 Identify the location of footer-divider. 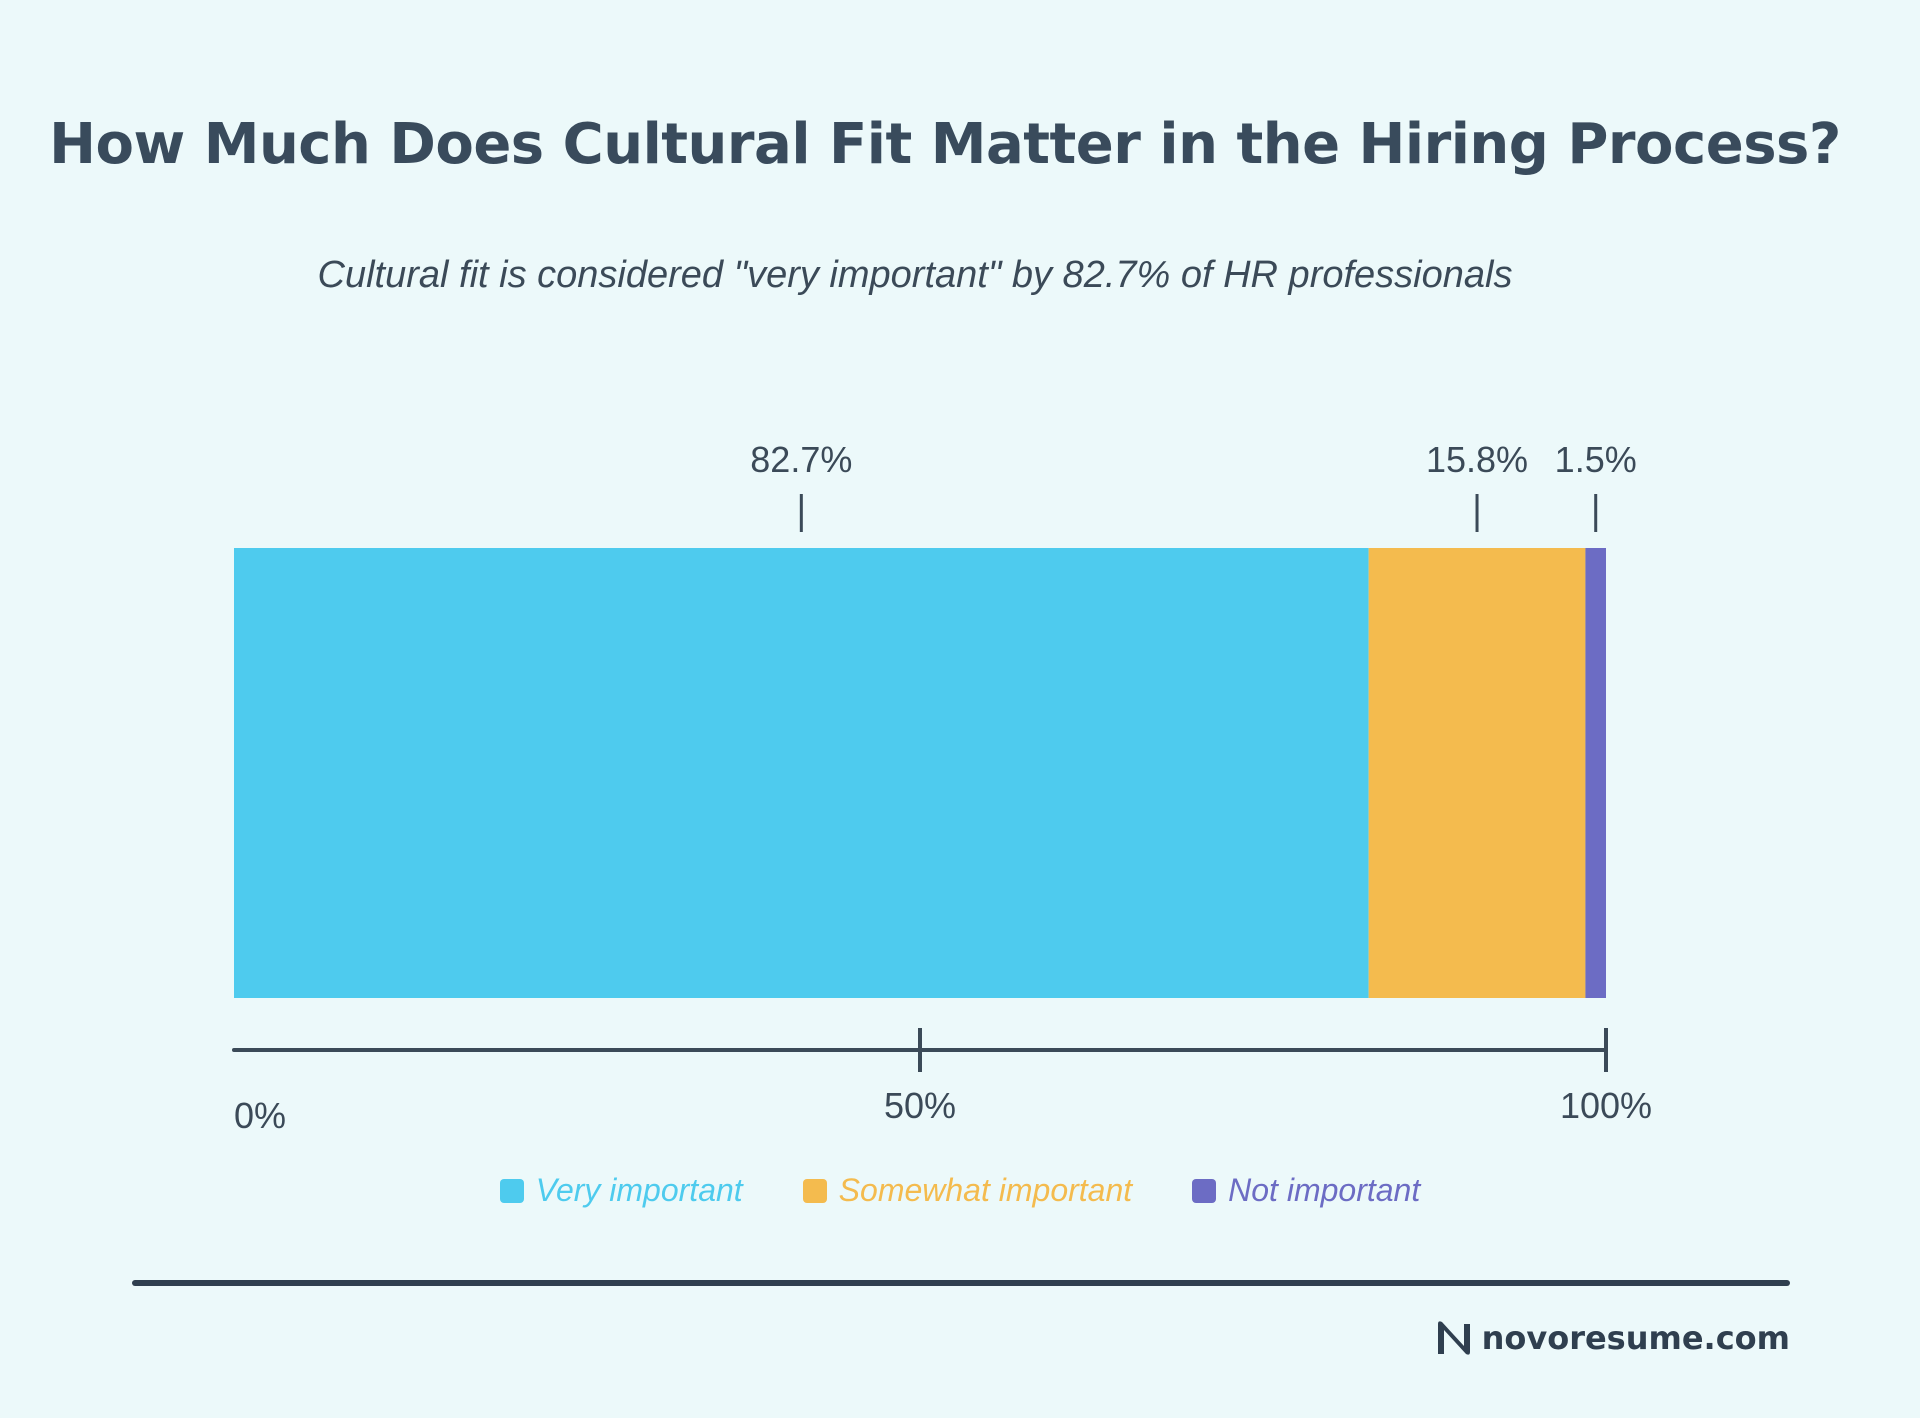
(961, 1283).